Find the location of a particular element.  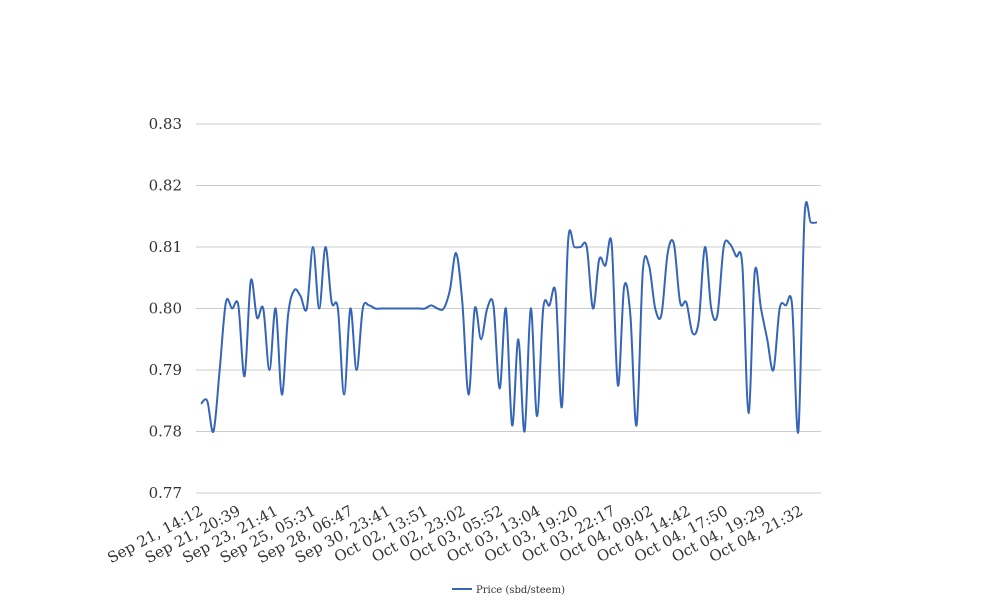

y-axis-ticks: 0.77 0.78 0.79 0.80 0.81 0.82 0.83 is located at coordinates (165, 308).